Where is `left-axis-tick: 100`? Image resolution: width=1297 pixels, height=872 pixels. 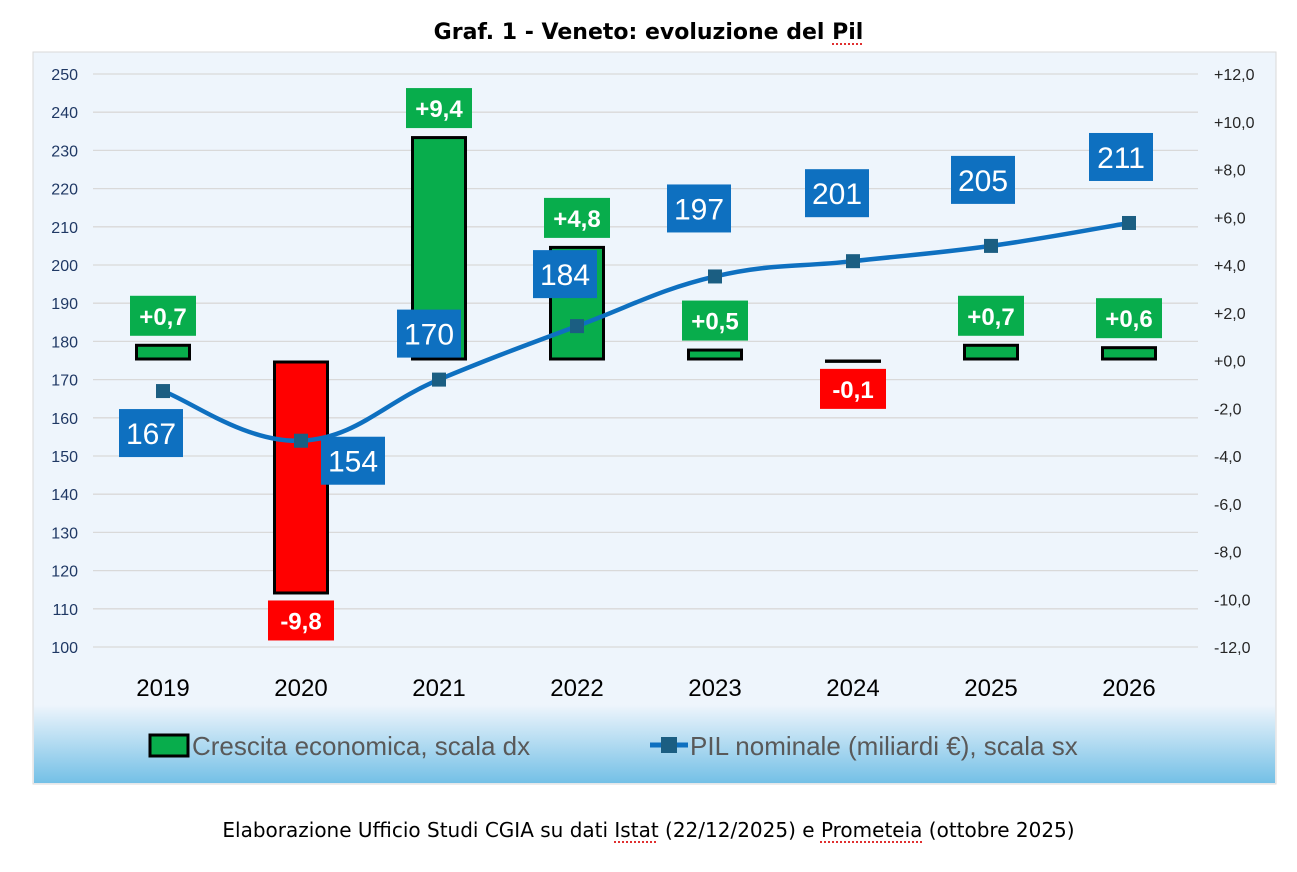 left-axis-tick: 100 is located at coordinates (64, 648).